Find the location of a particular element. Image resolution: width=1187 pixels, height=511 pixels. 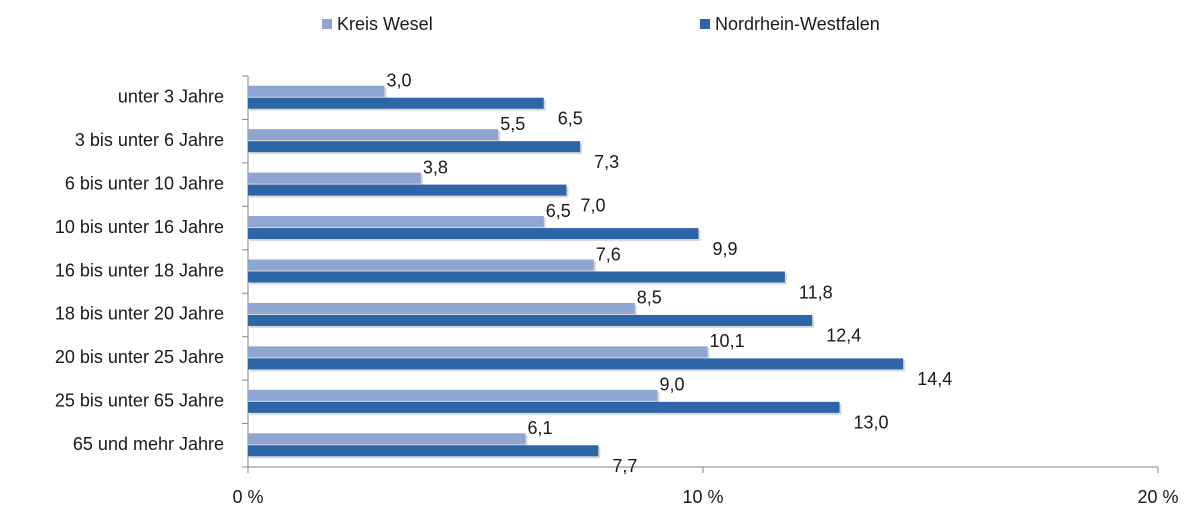

data-label: 3,0 is located at coordinates (399, 80).